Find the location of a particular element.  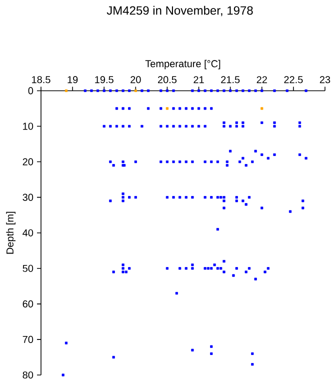

x-tick-label: 22 is located at coordinates (261, 80).